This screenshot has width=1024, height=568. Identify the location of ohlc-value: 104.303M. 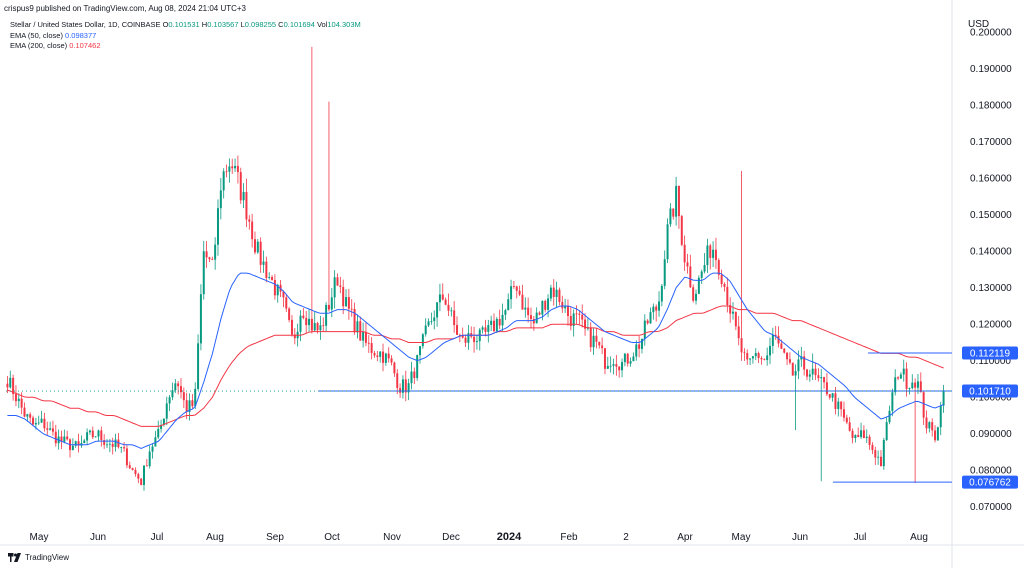
(344, 24).